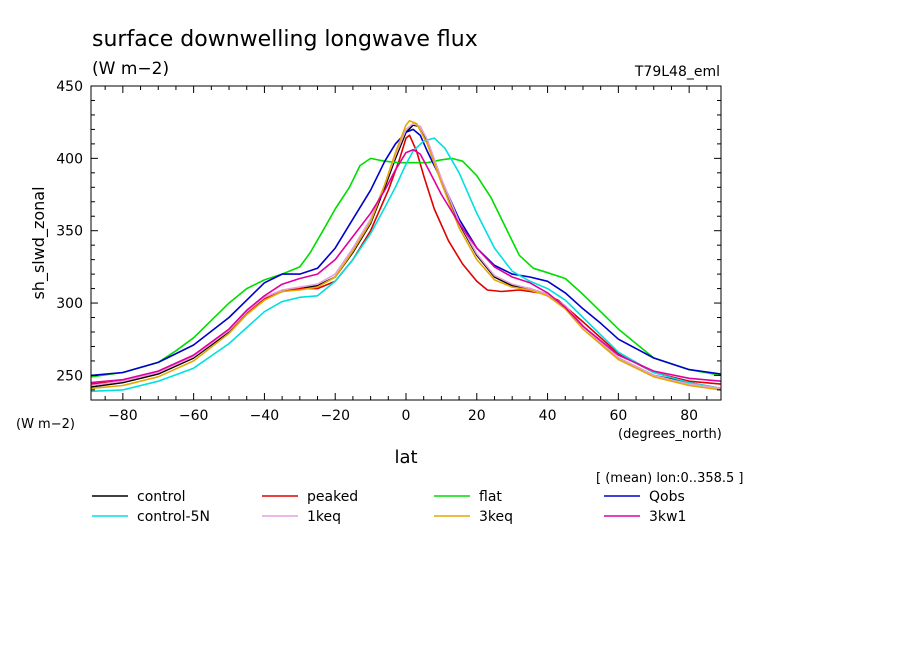 Image resolution: width=904 pixels, height=654 pixels. Describe the element at coordinates (490, 497) in the screenshot. I see `legend-label: flat` at that location.